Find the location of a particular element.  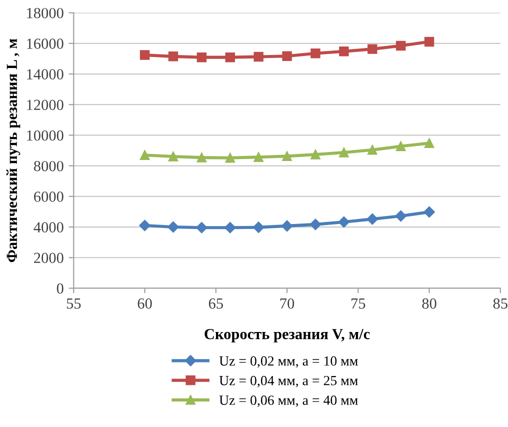

y-tick-label: 6000 is located at coordinates (49, 197).